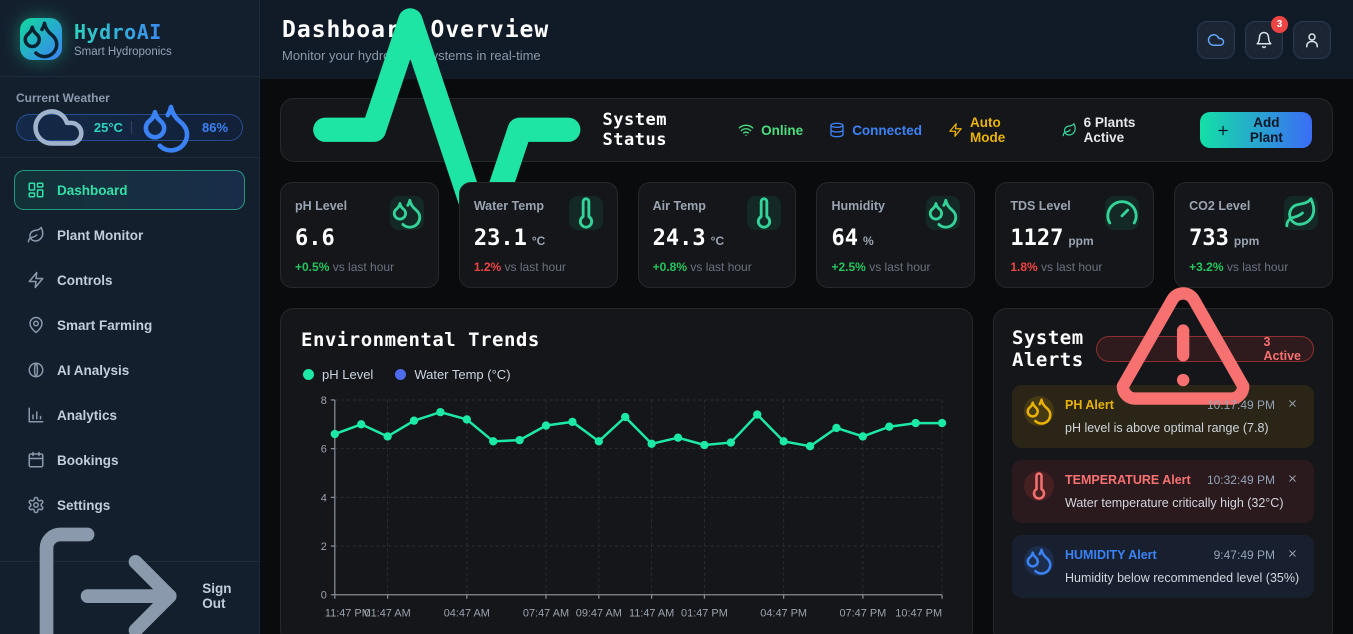 Image resolution: width=1353 pixels, height=634 pixels. I want to click on log-out-icon, so click(108, 574).